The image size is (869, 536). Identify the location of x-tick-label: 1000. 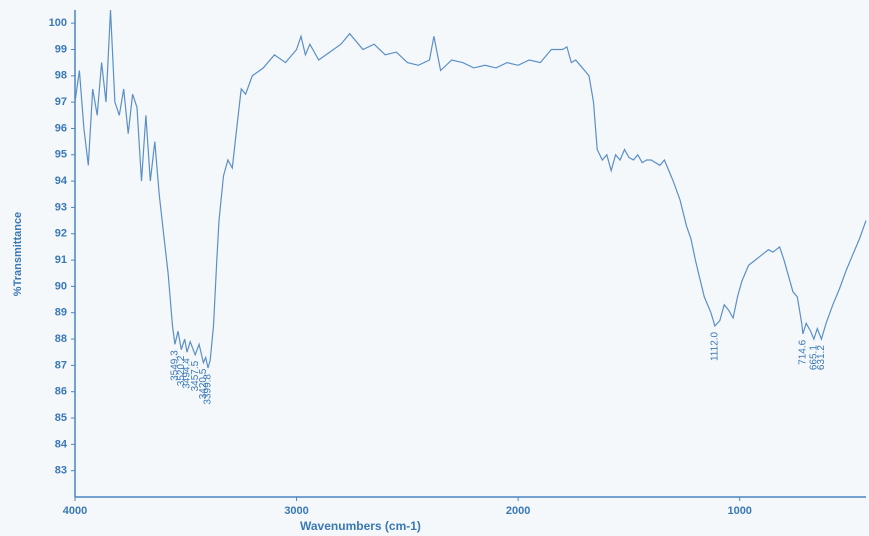
(739, 511).